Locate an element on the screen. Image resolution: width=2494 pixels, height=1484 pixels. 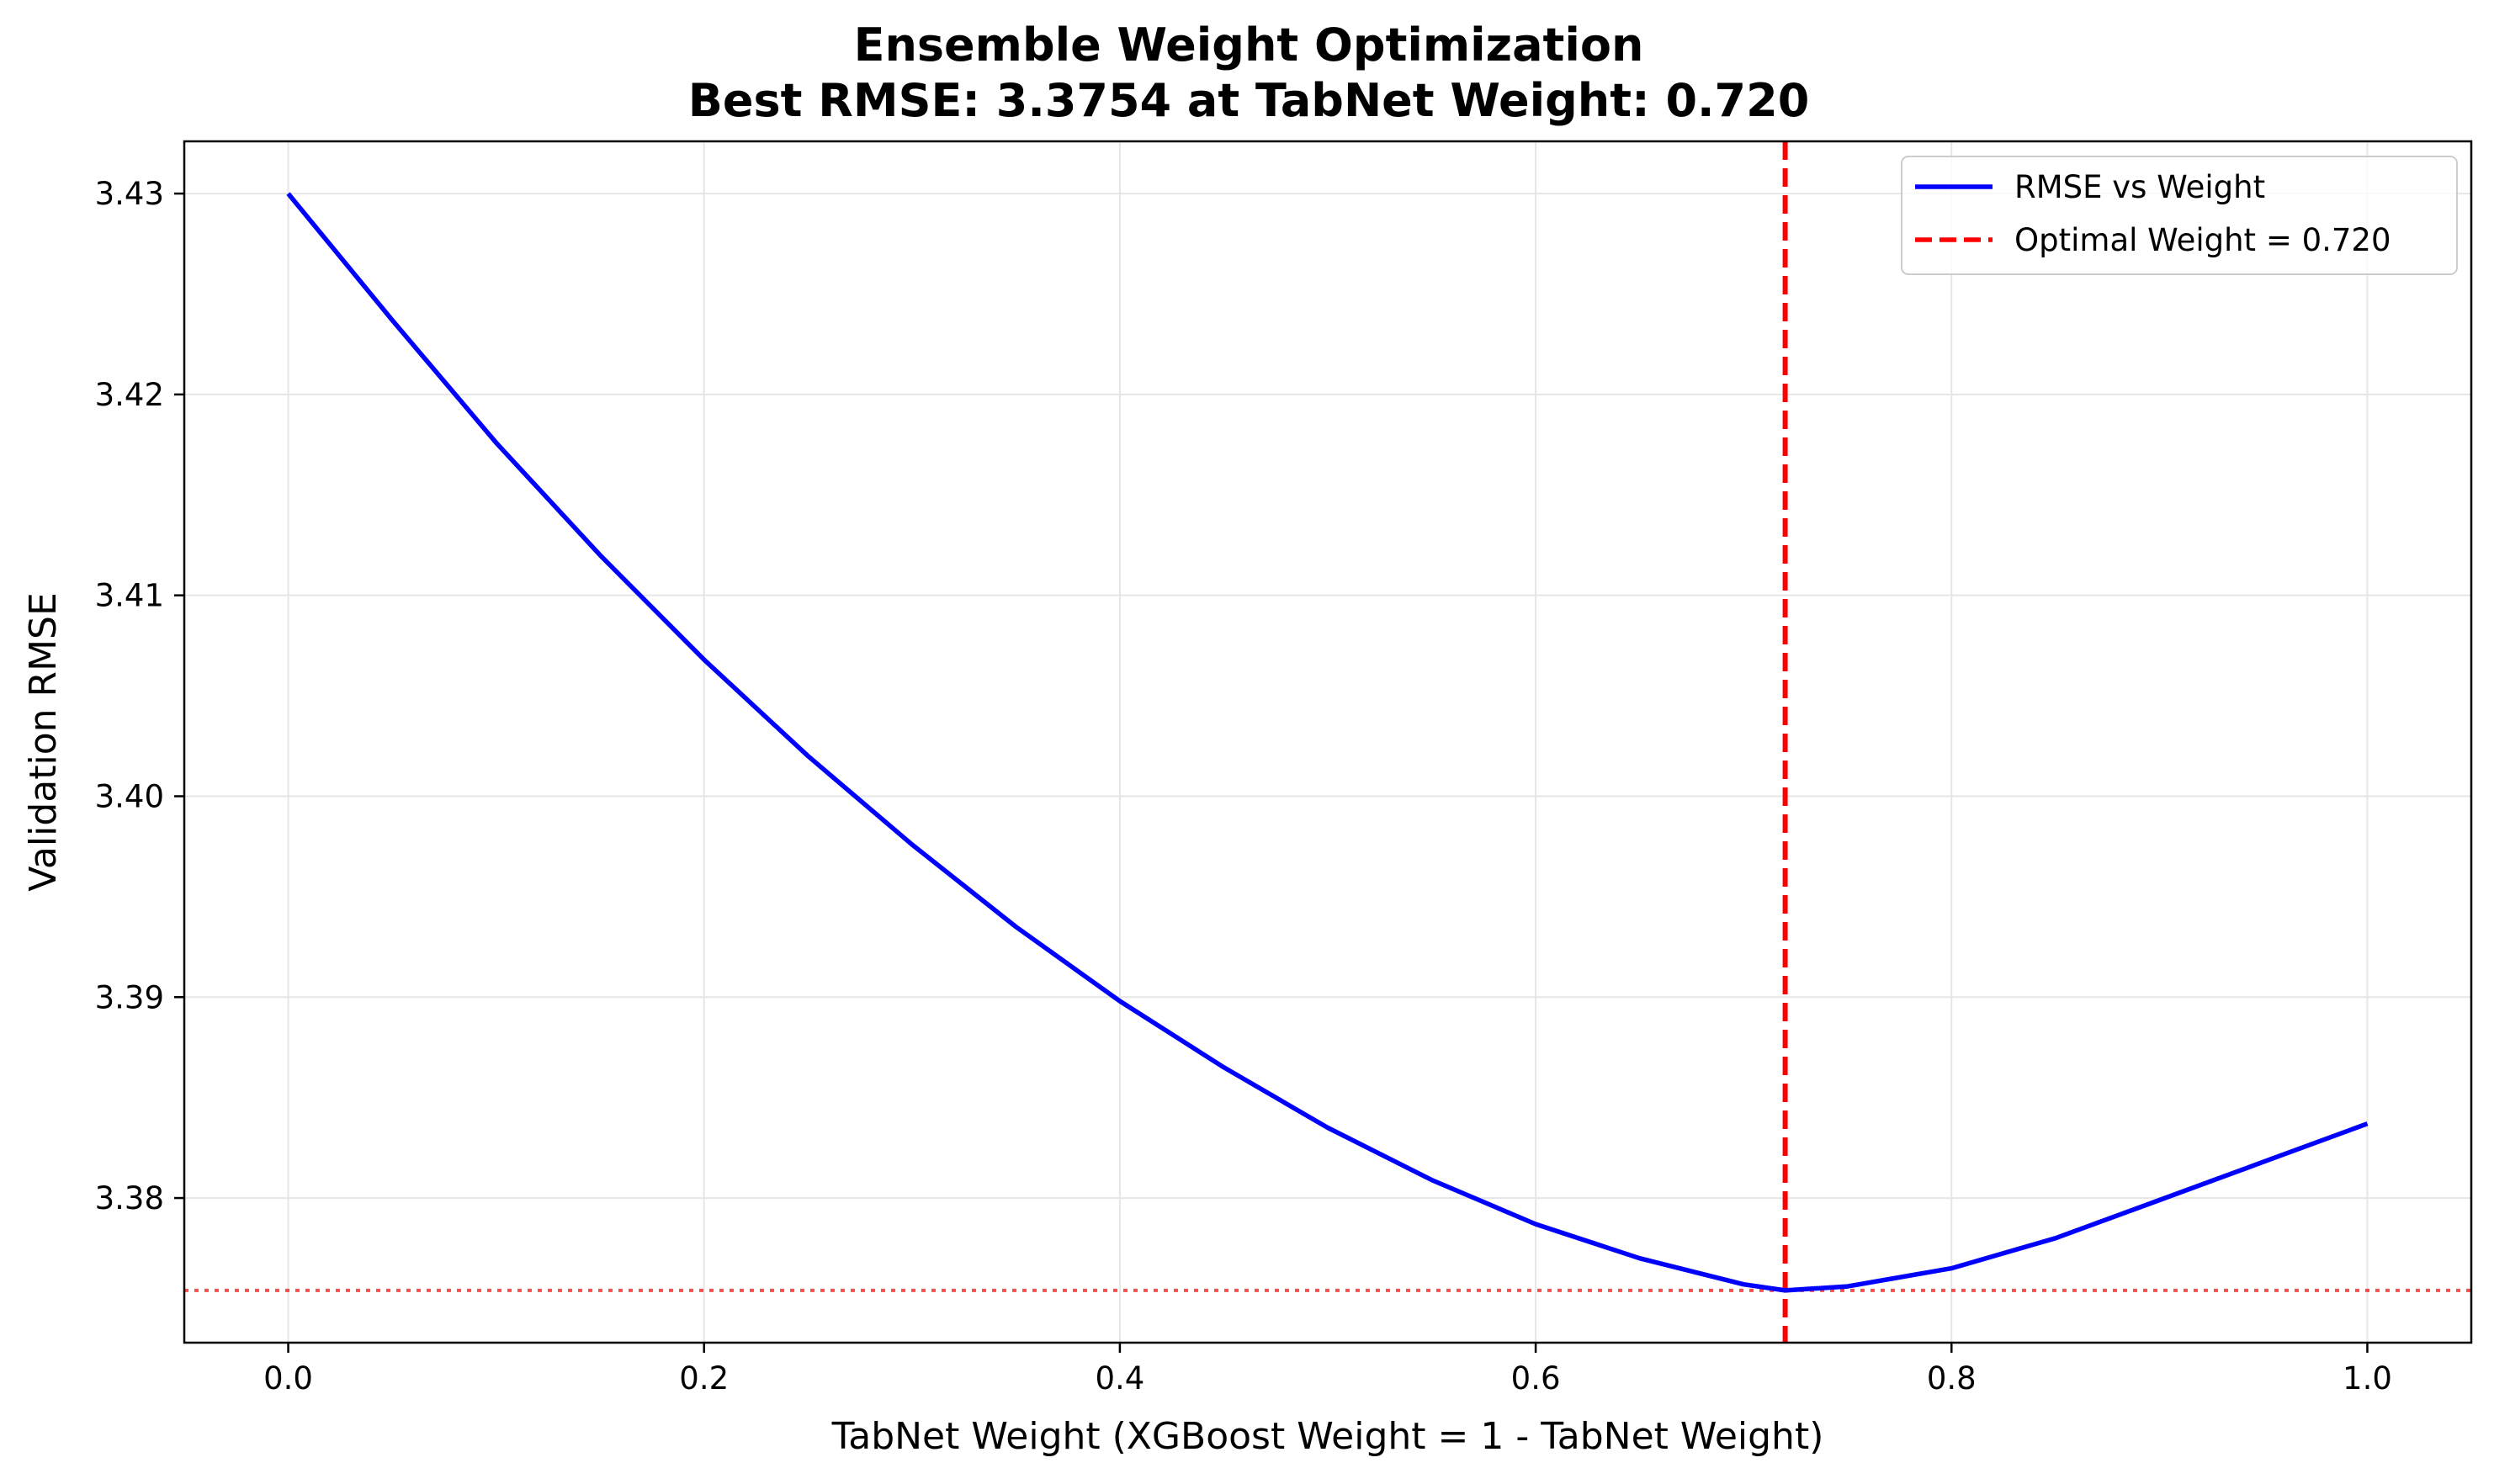
y-tick-label: 3.38 is located at coordinates (129, 1198).